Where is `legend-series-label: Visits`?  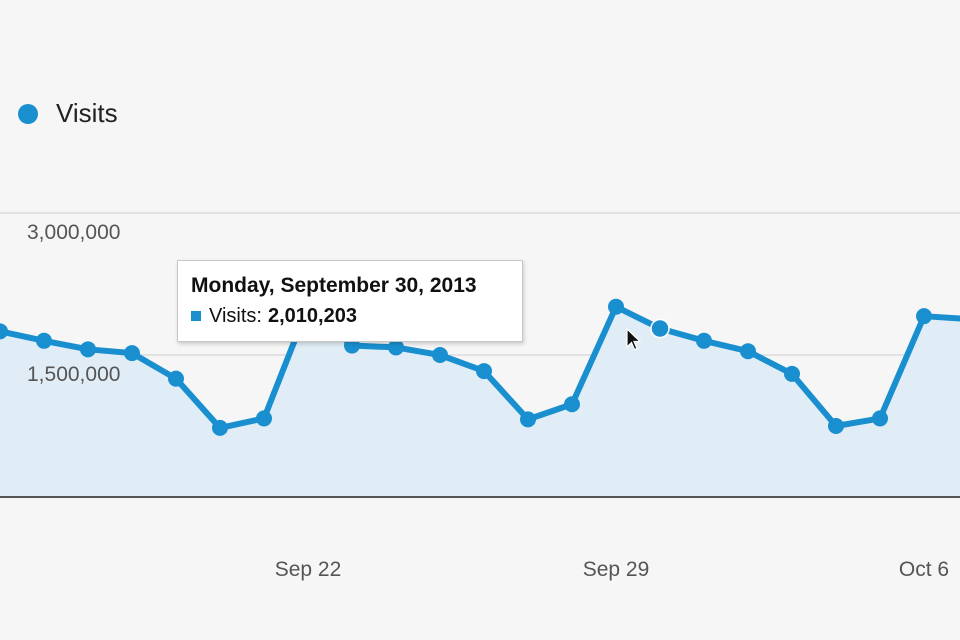 legend-series-label: Visits is located at coordinates (87, 113).